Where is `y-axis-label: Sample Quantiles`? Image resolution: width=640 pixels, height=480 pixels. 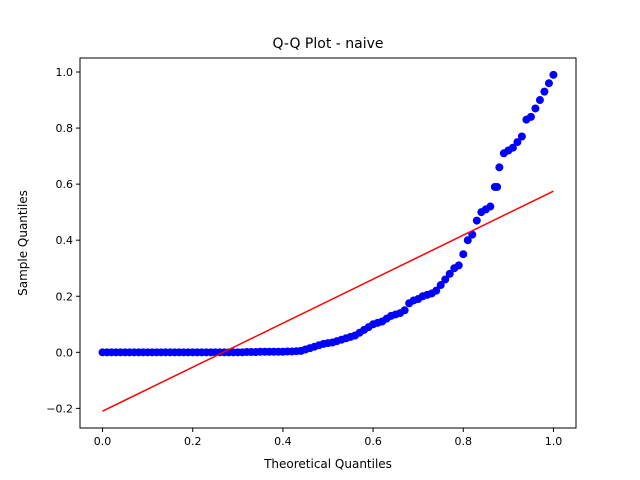
y-axis-label: Sample Quantiles is located at coordinates (23, 243).